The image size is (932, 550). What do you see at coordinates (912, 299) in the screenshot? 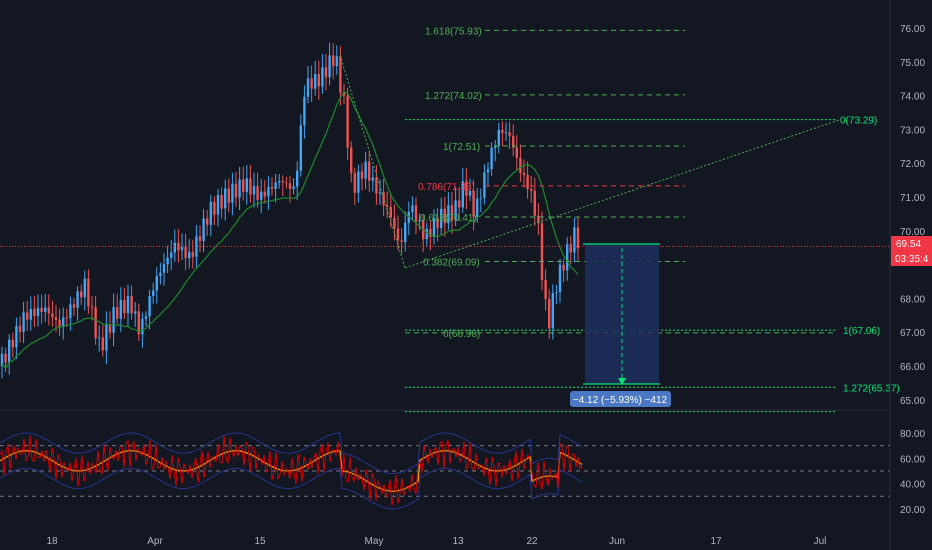
I see `price-tick-label: 68.00` at bounding box center [912, 299].